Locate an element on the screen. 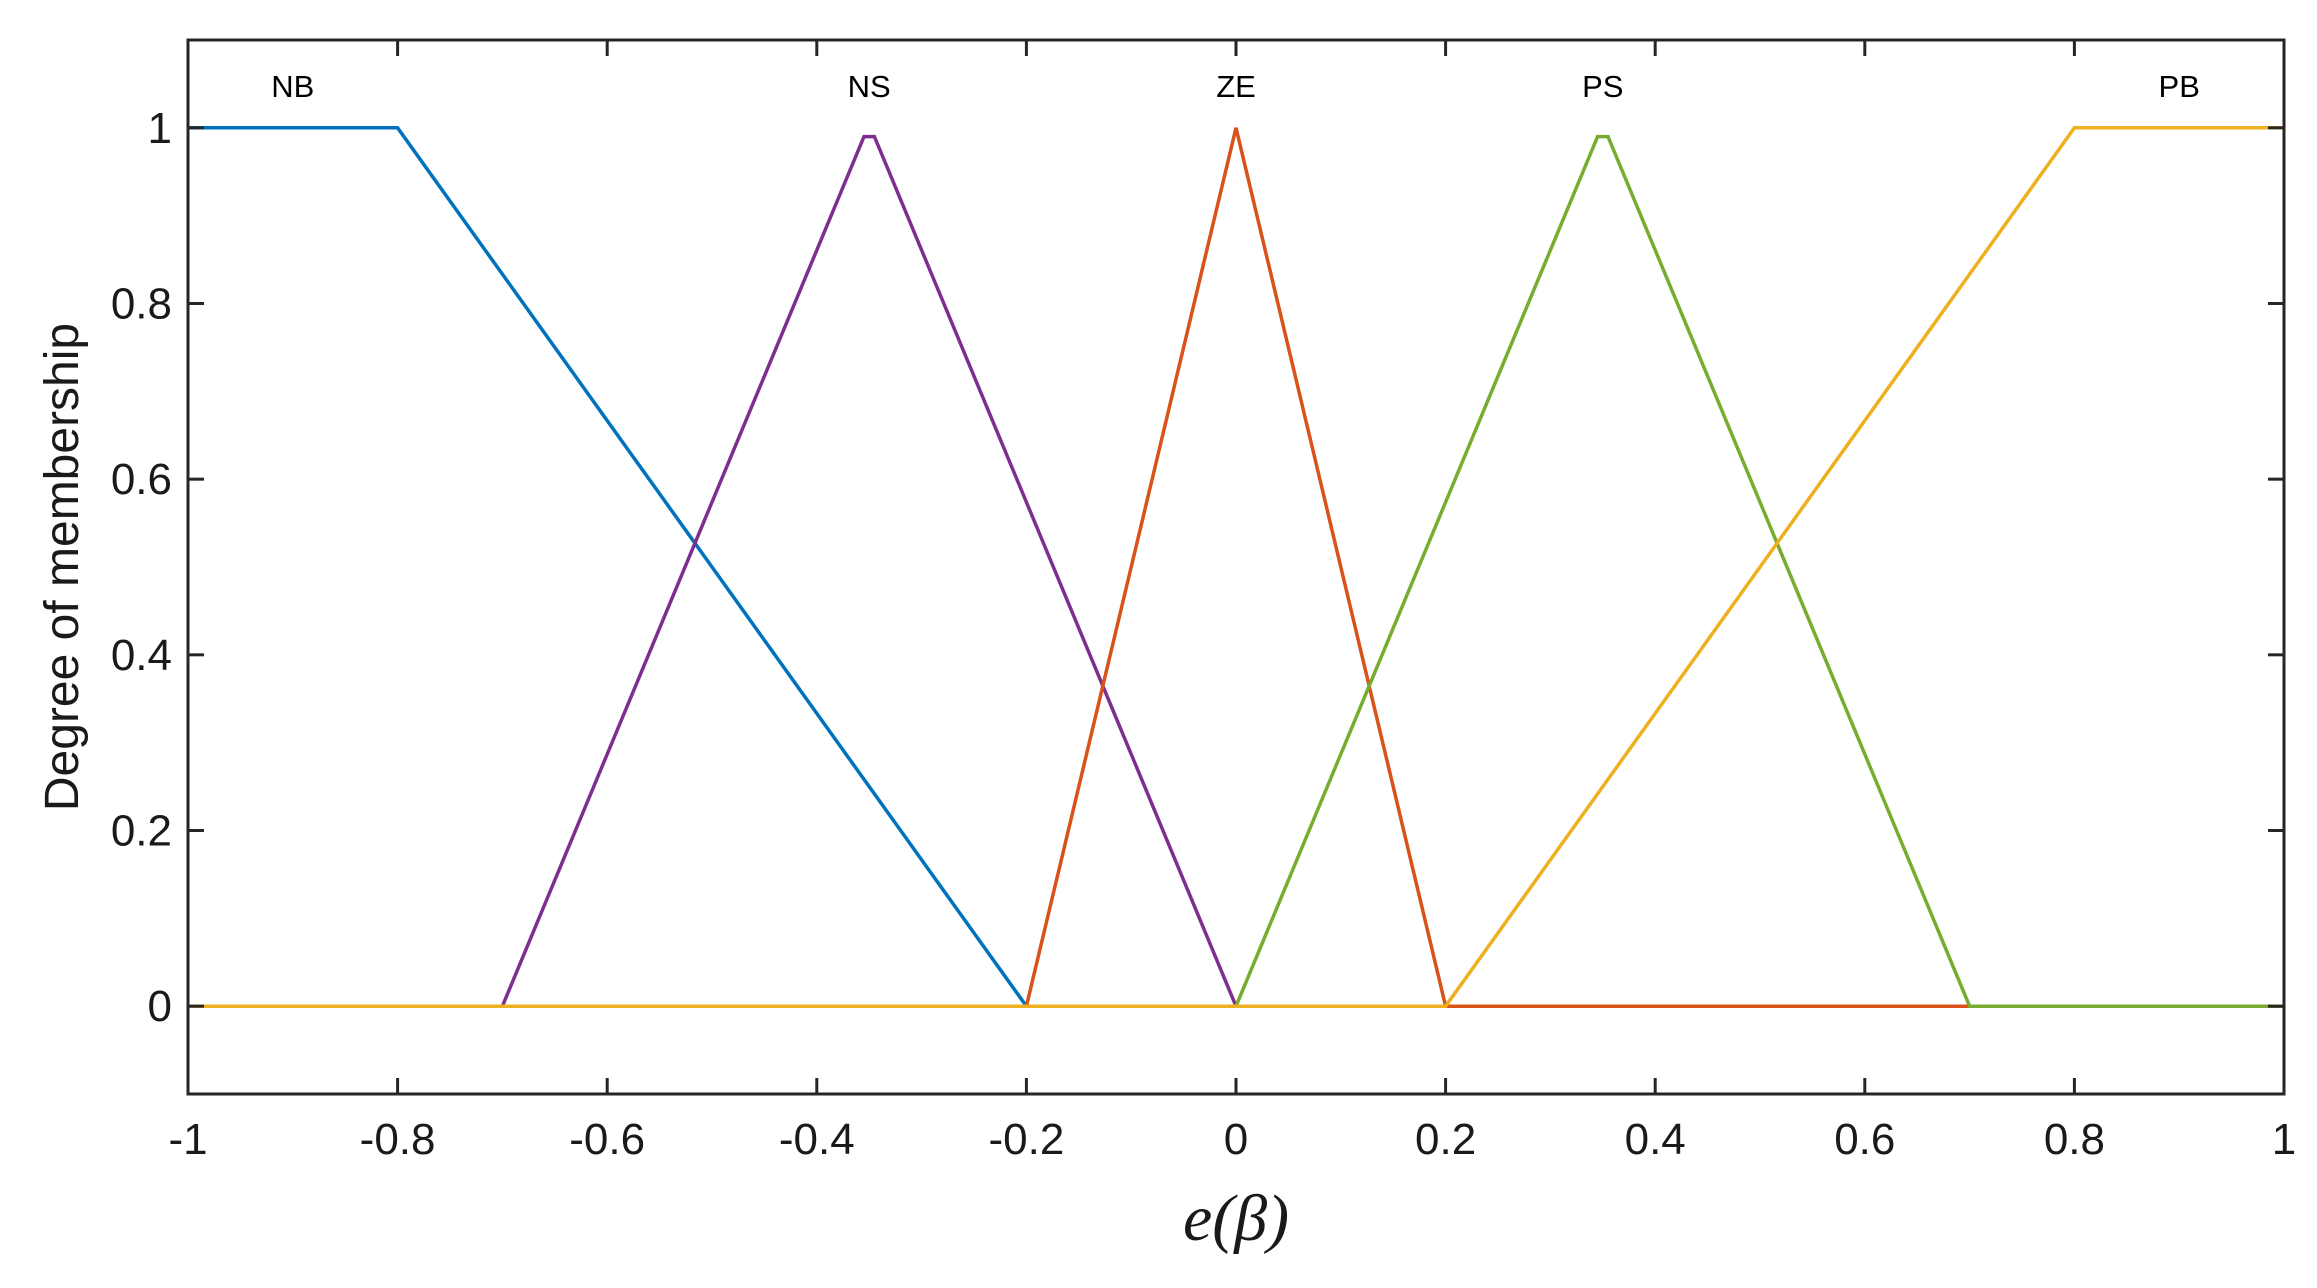  mf-label-nb: NB is located at coordinates (292, 86).